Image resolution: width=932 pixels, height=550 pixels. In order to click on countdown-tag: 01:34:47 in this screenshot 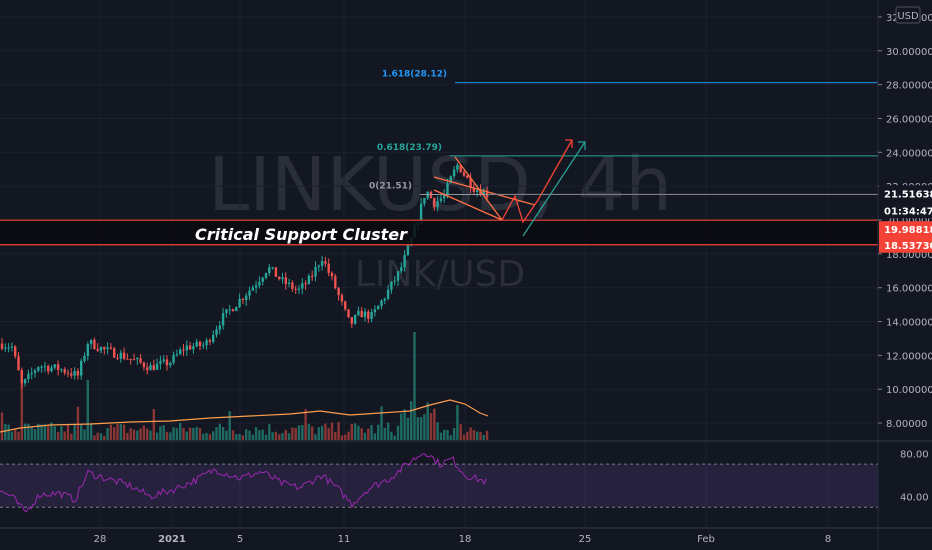, I will do `click(908, 211)`.